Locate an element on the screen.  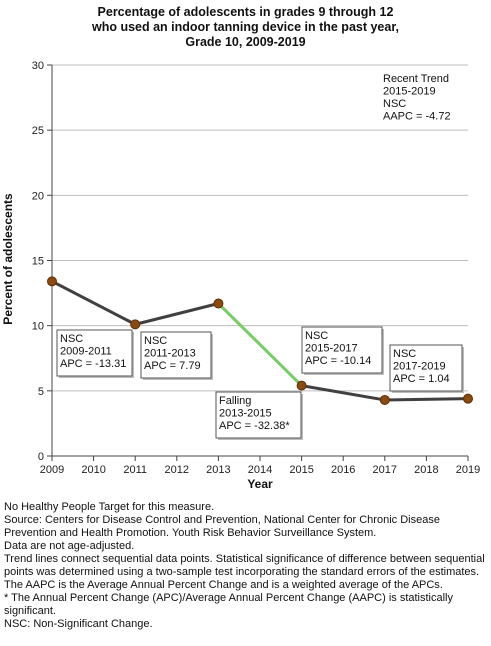
chart-title-line: Grade 10, 2009-2019 is located at coordinates (245, 42).